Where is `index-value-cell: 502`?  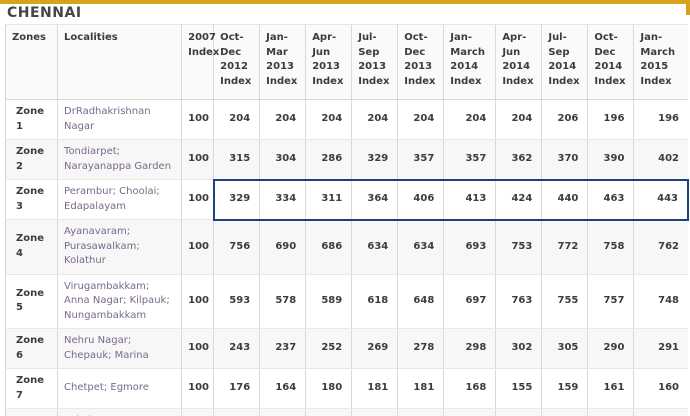
index-value-cell: 502 is located at coordinates (328, 412).